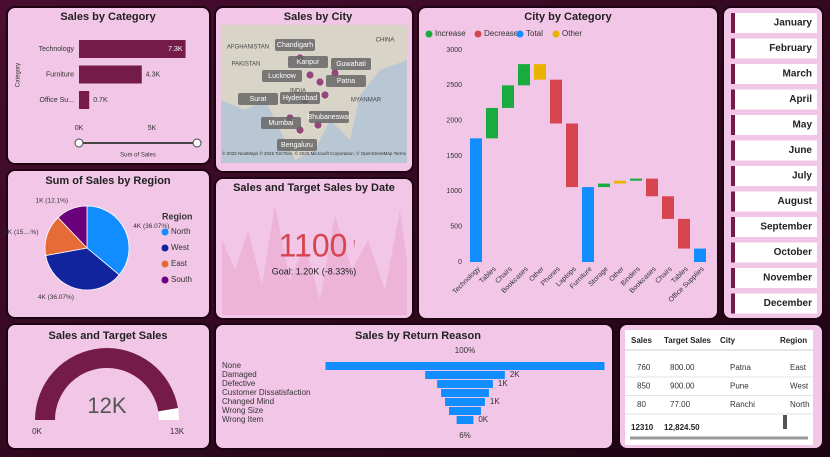  I want to click on x-tick-label: 5K, so click(152, 128).